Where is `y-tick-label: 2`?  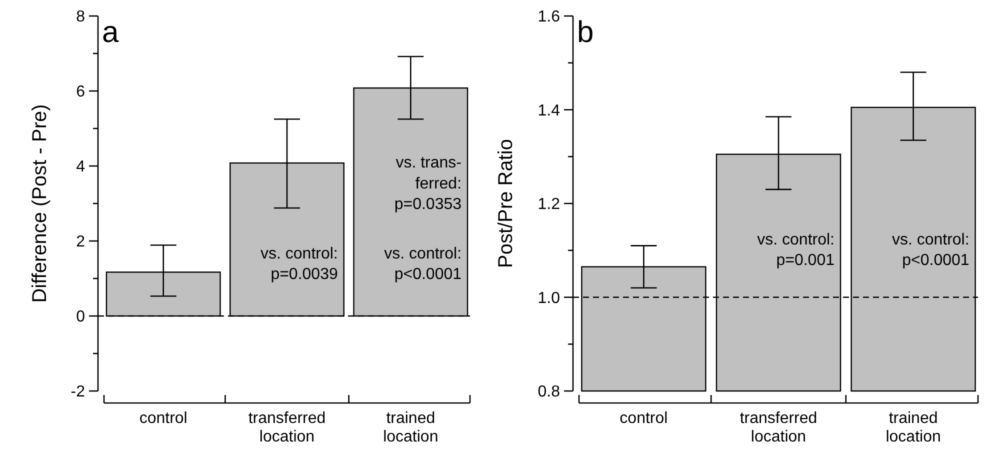 y-tick-label: 2 is located at coordinates (81, 242).